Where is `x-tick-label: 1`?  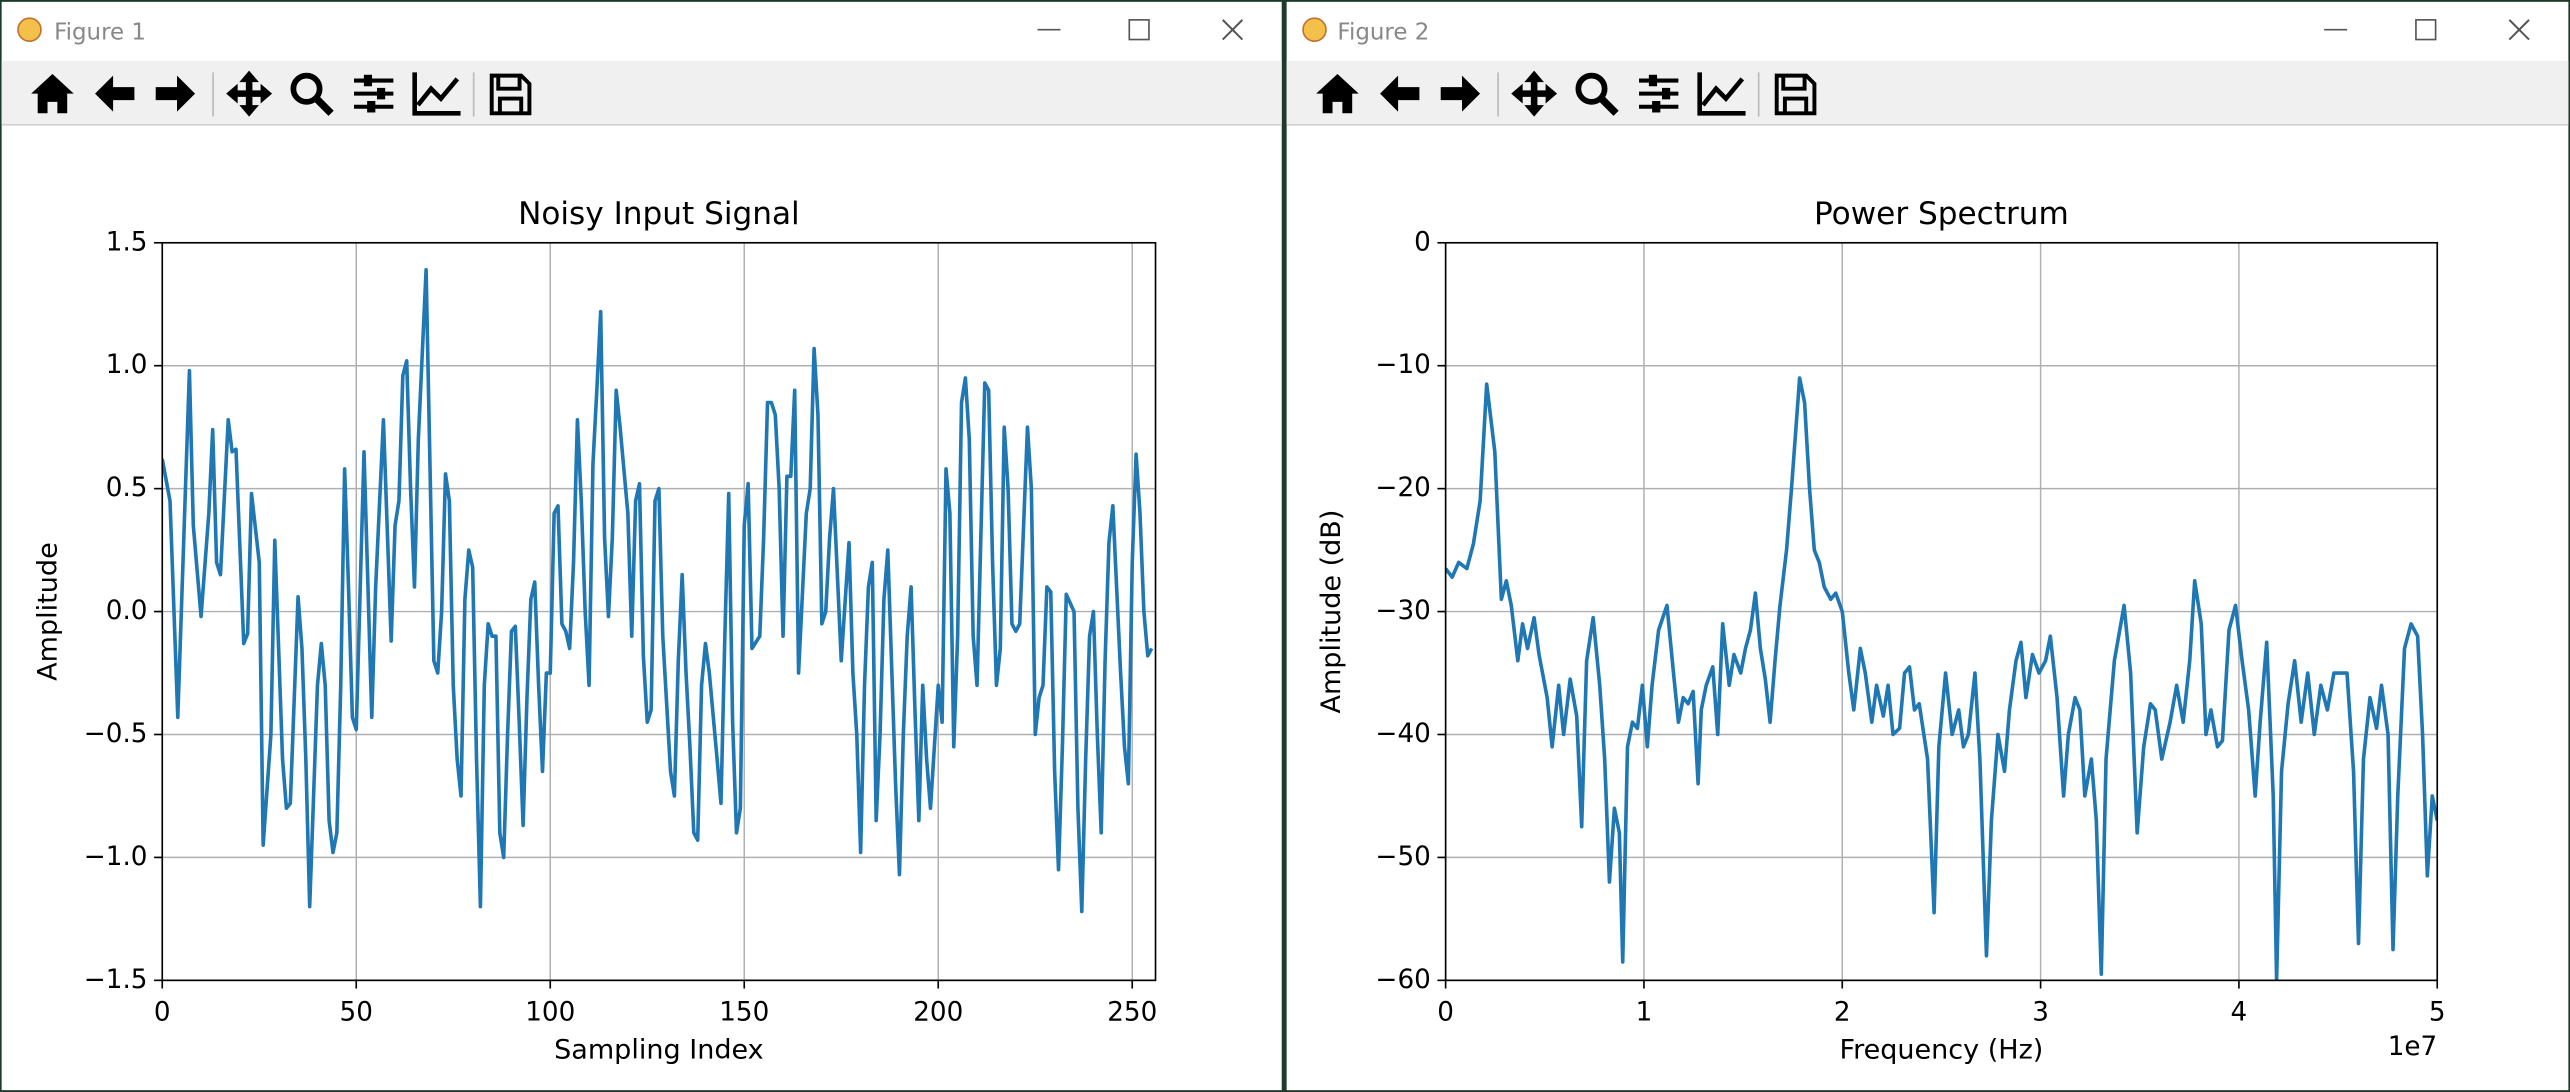
x-tick-label: 1 is located at coordinates (1644, 1013).